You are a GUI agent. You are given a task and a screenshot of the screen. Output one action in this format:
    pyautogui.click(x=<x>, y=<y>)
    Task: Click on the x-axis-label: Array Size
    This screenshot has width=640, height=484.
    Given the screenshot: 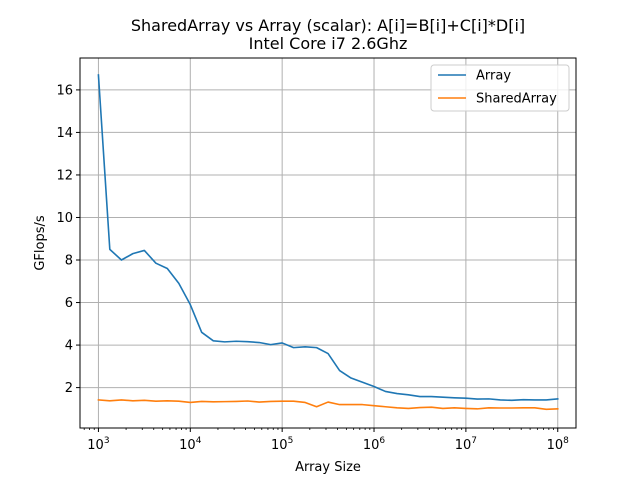 What is the action you would take?
    pyautogui.click(x=328, y=467)
    